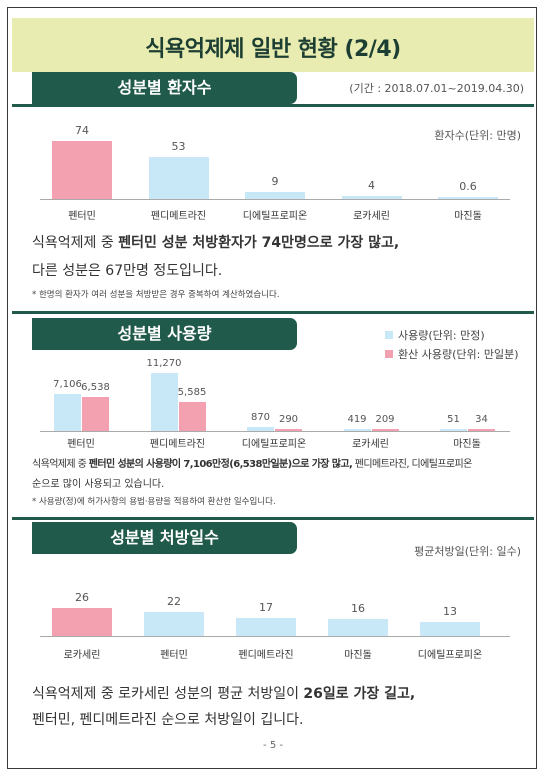  I want to click on section3-category-1: 로카세린, so click(82, 655).